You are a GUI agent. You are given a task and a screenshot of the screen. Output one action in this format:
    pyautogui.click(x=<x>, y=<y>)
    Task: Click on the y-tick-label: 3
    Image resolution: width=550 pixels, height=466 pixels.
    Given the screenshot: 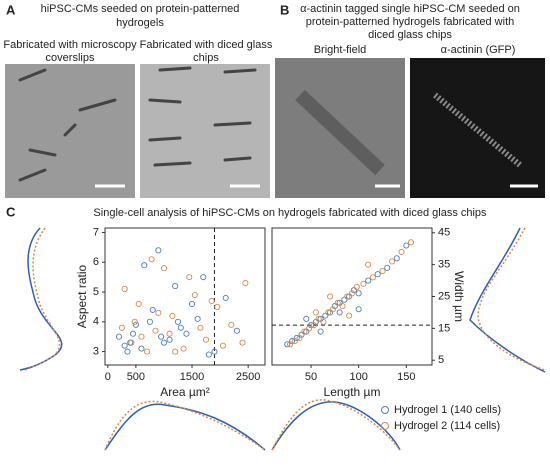 What is the action you would take?
    pyautogui.click(x=96, y=352)
    